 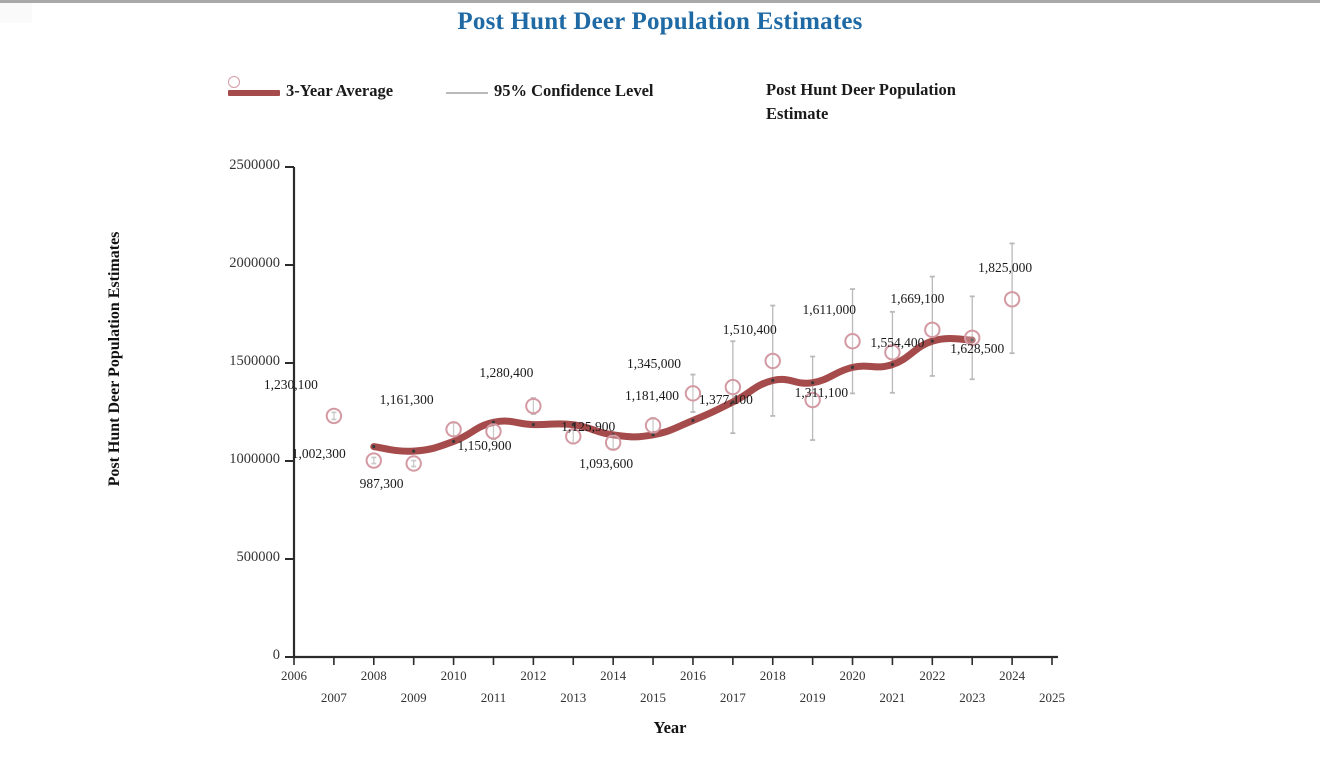 What do you see at coordinates (318, 453) in the screenshot?
I see `data-point-label: 1,002,300` at bounding box center [318, 453].